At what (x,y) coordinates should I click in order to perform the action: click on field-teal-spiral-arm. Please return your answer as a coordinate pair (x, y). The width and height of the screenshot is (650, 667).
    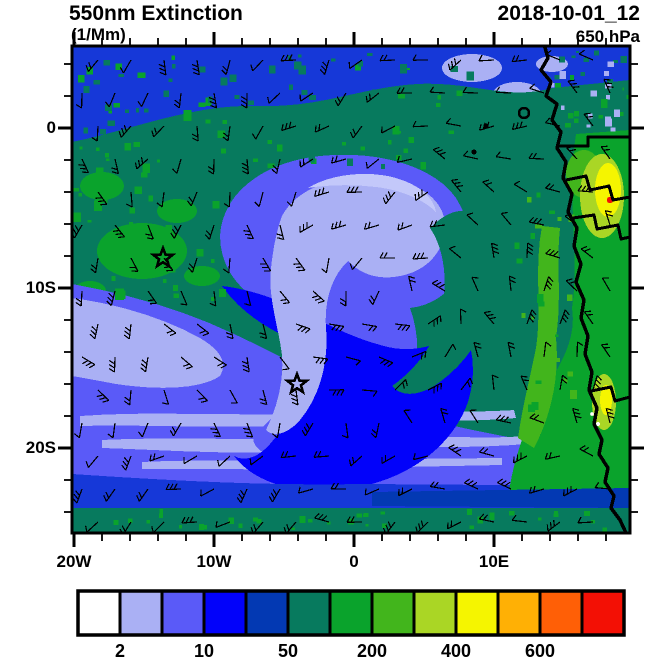
    Looking at the image, I should click on (443, 302).